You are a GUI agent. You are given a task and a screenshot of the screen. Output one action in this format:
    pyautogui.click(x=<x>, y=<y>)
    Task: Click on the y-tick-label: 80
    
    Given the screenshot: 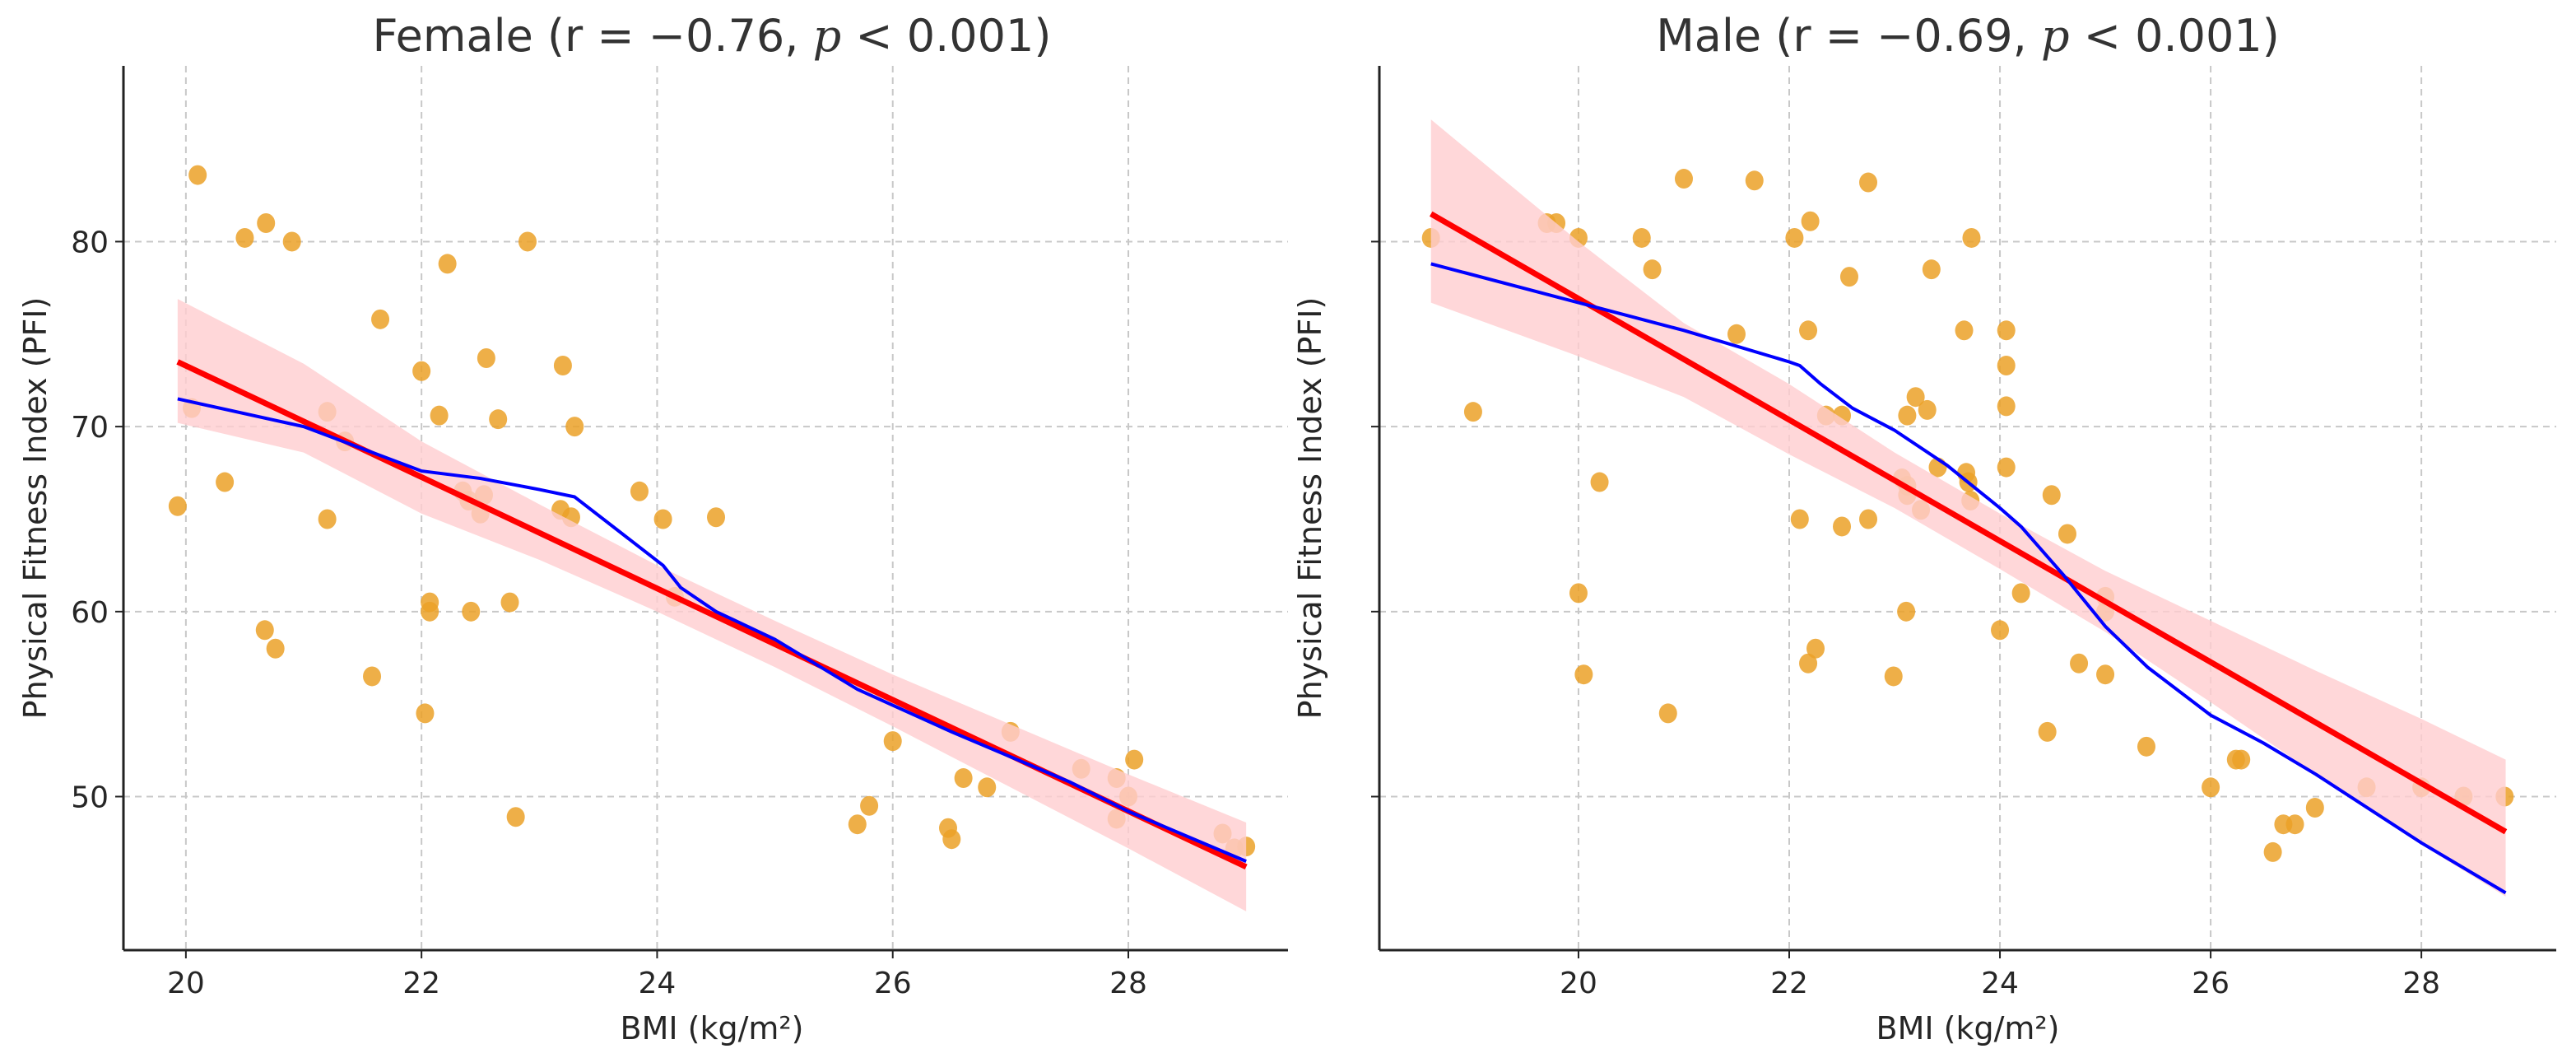 What is the action you would take?
    pyautogui.click(x=90, y=242)
    